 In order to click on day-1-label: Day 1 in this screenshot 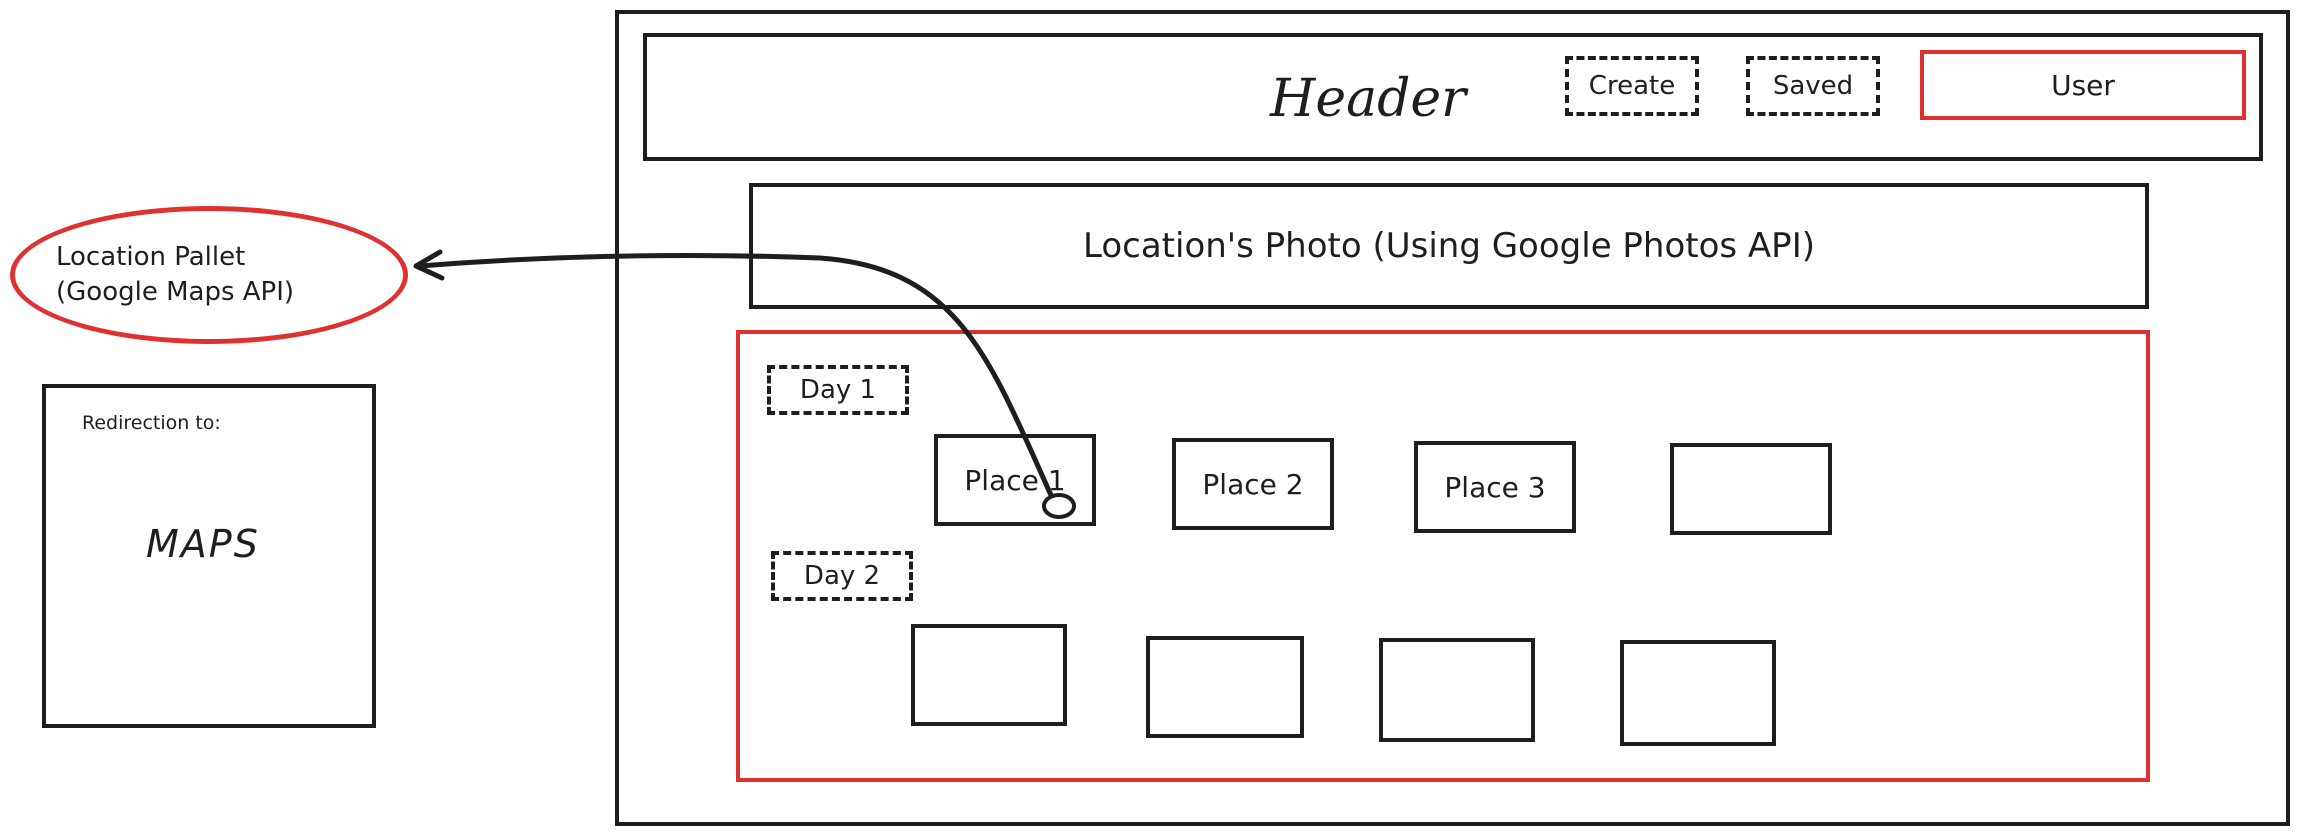, I will do `click(838, 390)`.